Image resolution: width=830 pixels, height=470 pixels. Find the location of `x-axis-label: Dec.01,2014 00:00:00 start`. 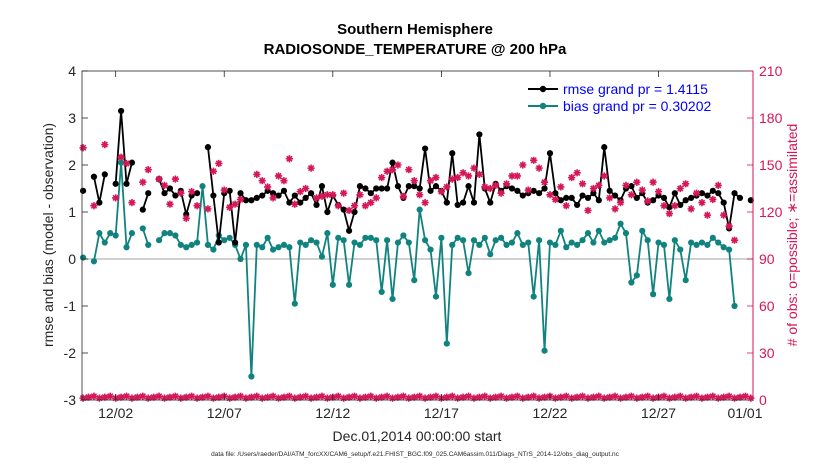

x-axis-label: Dec.01,2014 00:00:00 start is located at coordinates (417, 436).